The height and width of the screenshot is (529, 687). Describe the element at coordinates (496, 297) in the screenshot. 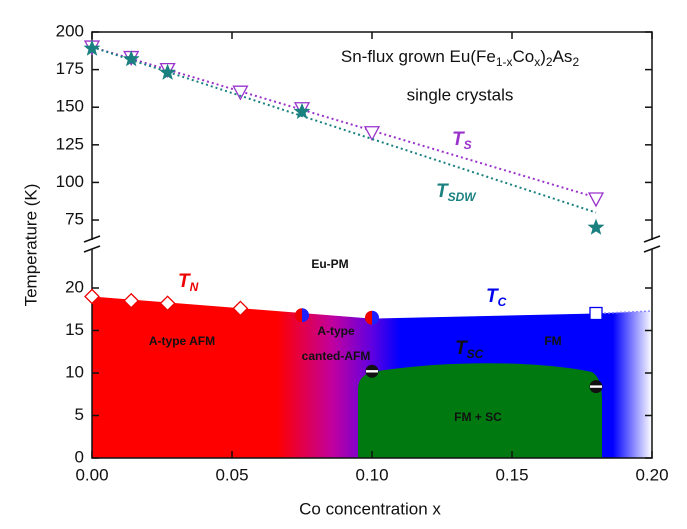

I see `tc-label: TC` at that location.